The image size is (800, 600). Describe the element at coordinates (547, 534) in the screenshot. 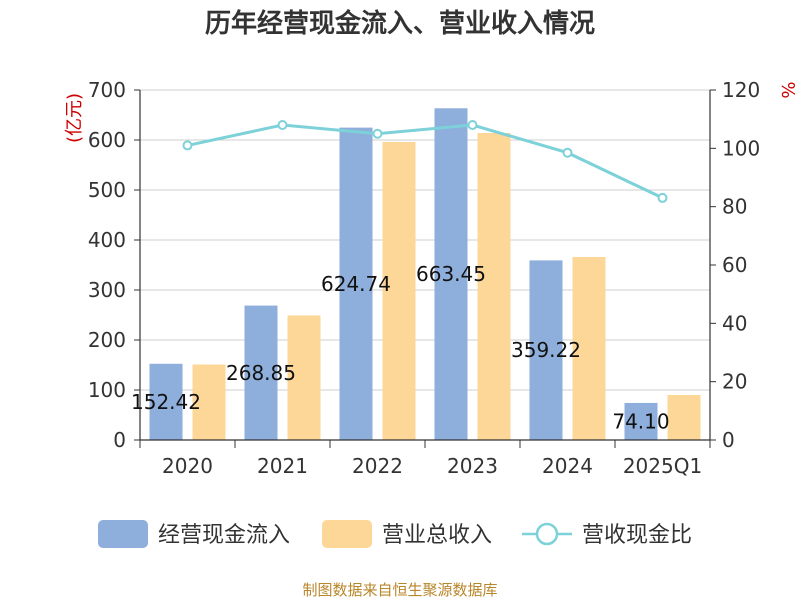

I see `legend-item-ratio-swatch-marker` at that location.